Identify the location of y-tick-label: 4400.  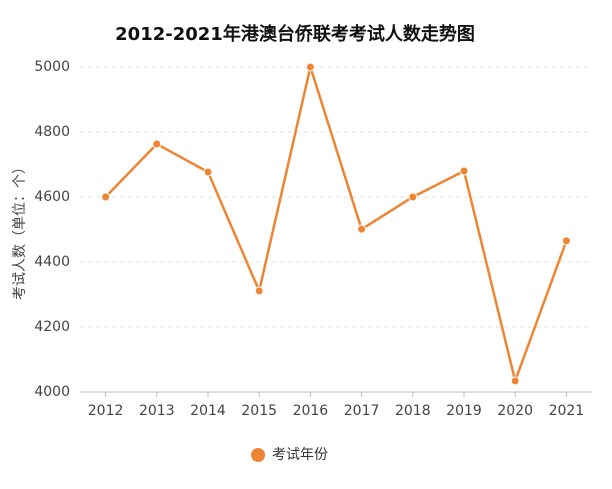
(52, 262).